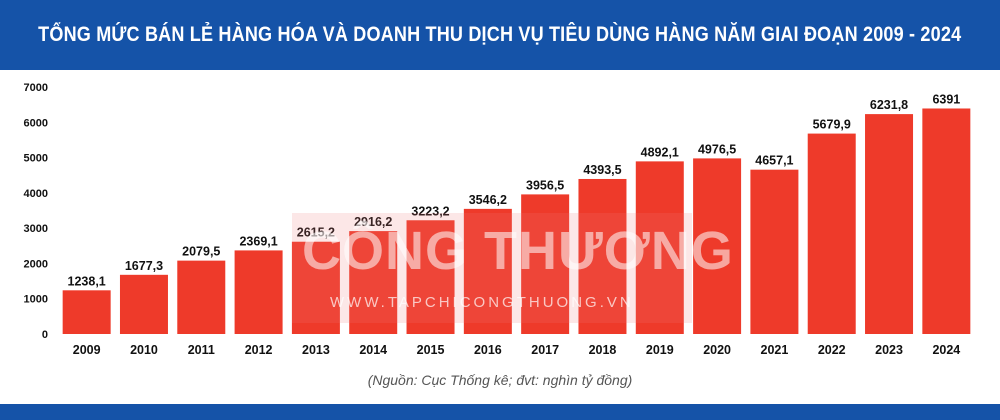 The width and height of the screenshot is (1000, 420). Describe the element at coordinates (545, 185) in the screenshot. I see `data-label: 3956,5` at that location.